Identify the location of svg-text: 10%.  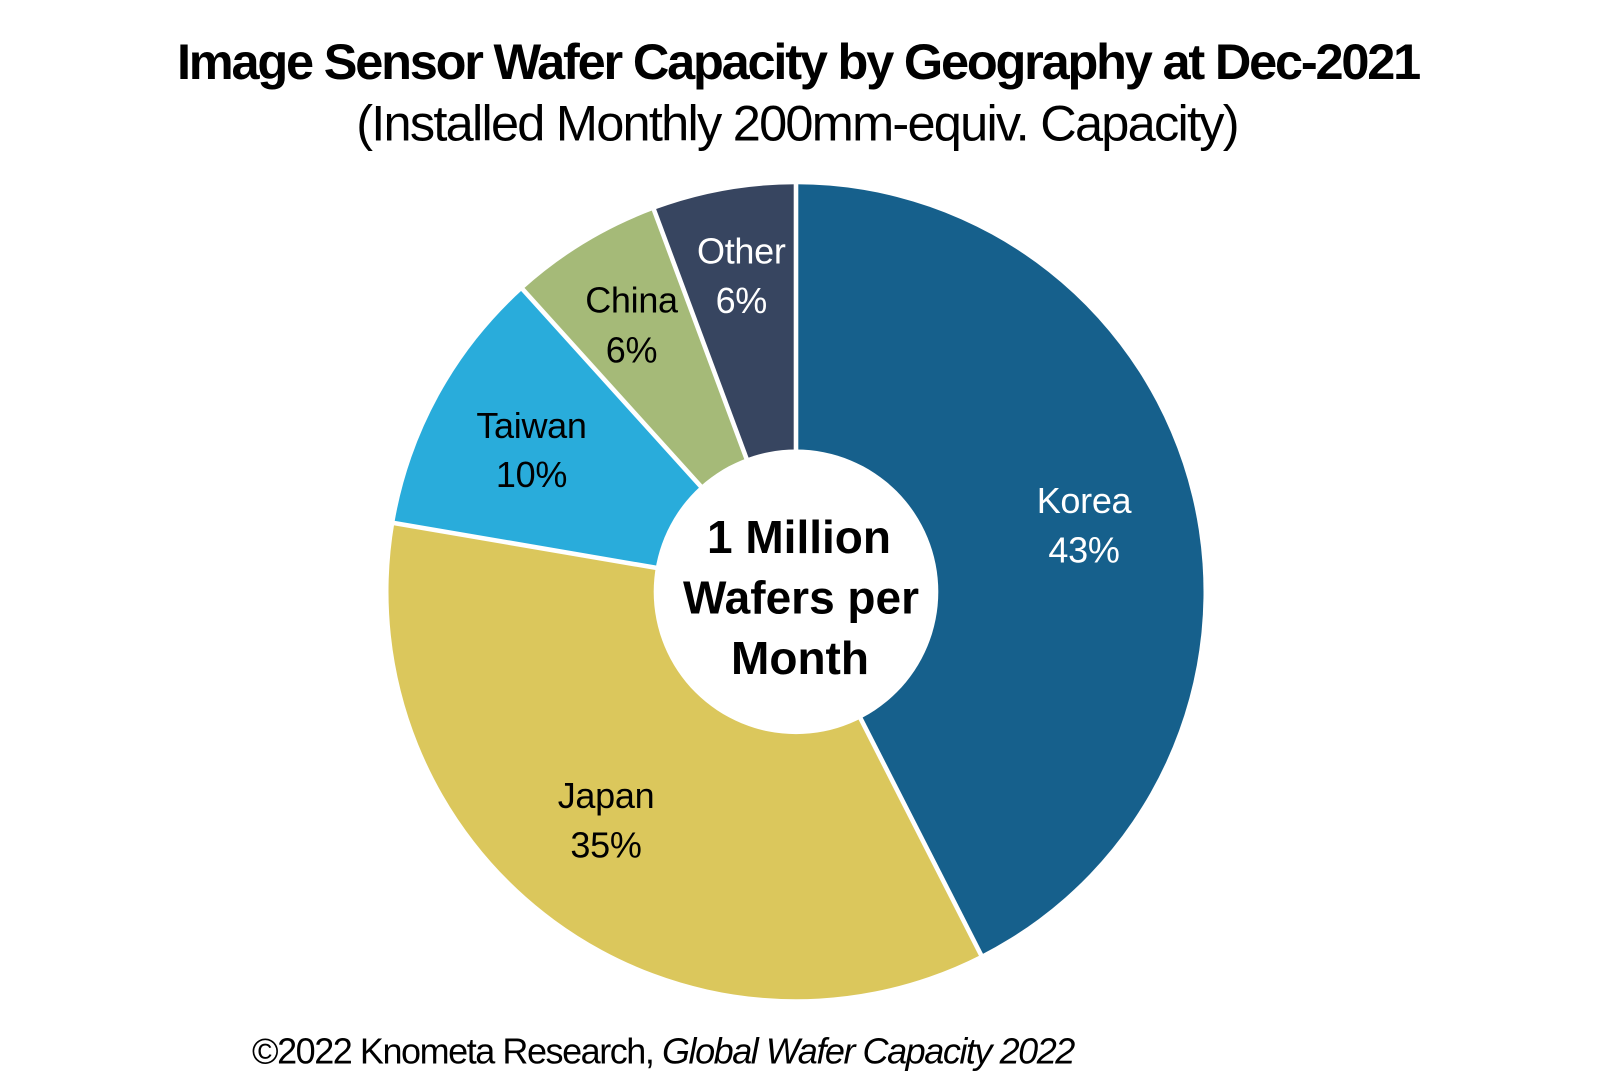
(531, 474).